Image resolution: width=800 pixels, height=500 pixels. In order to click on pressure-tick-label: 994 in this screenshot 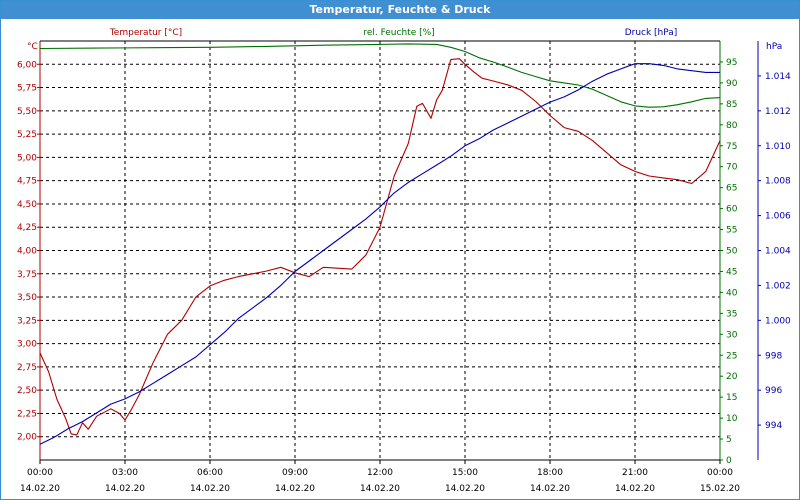, I will do `click(773, 426)`.